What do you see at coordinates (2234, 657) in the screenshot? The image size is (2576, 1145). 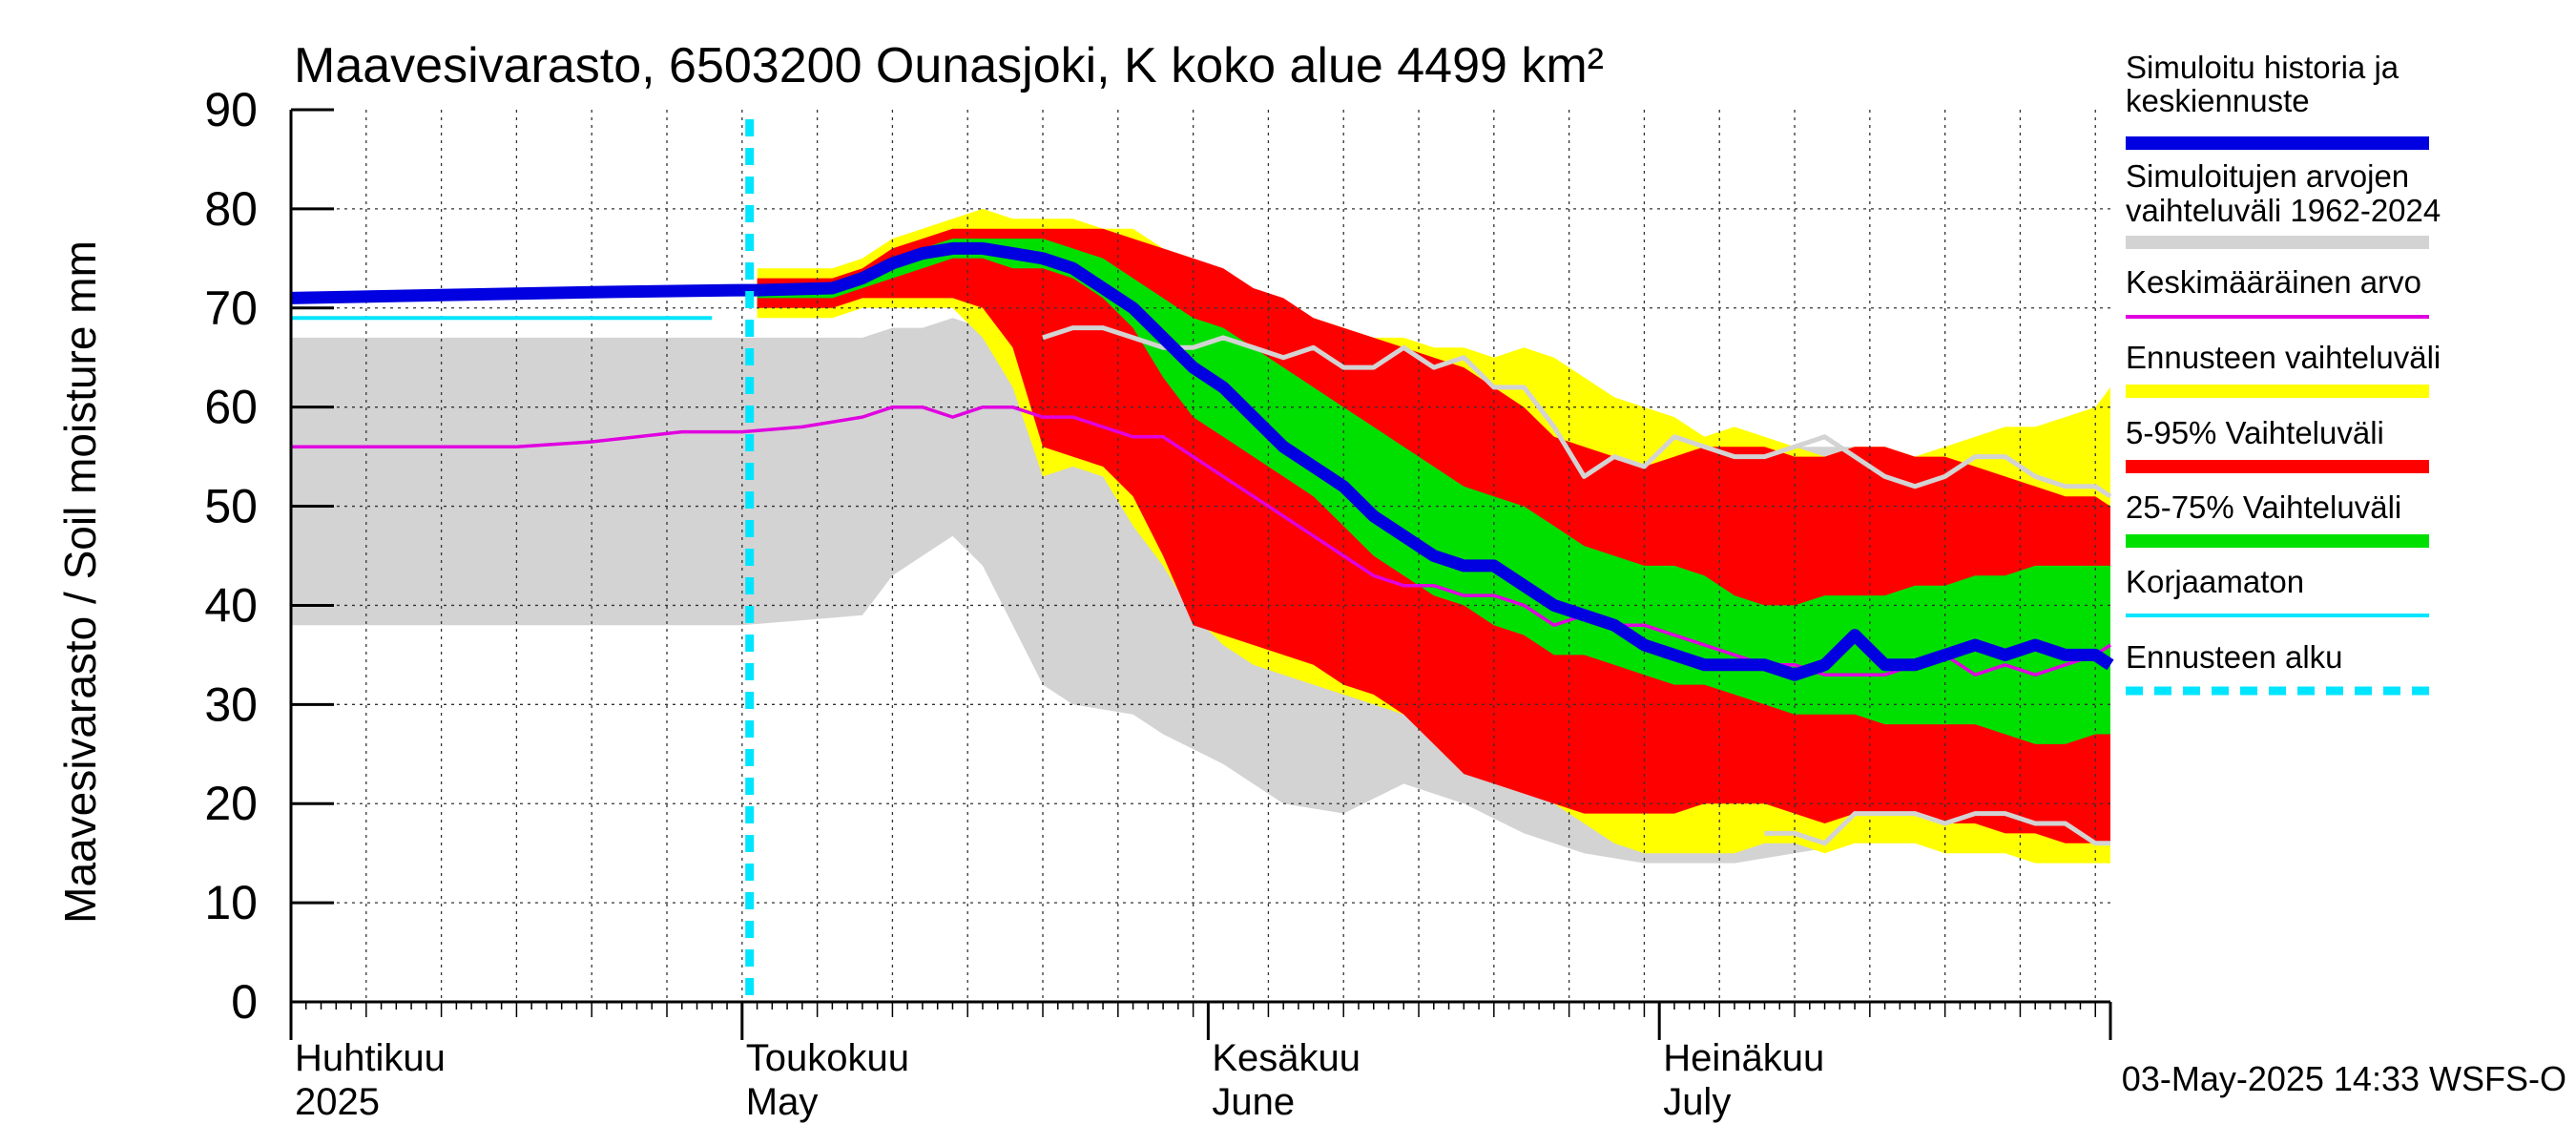 I see `legend-label: Ennusteen alku` at bounding box center [2234, 657].